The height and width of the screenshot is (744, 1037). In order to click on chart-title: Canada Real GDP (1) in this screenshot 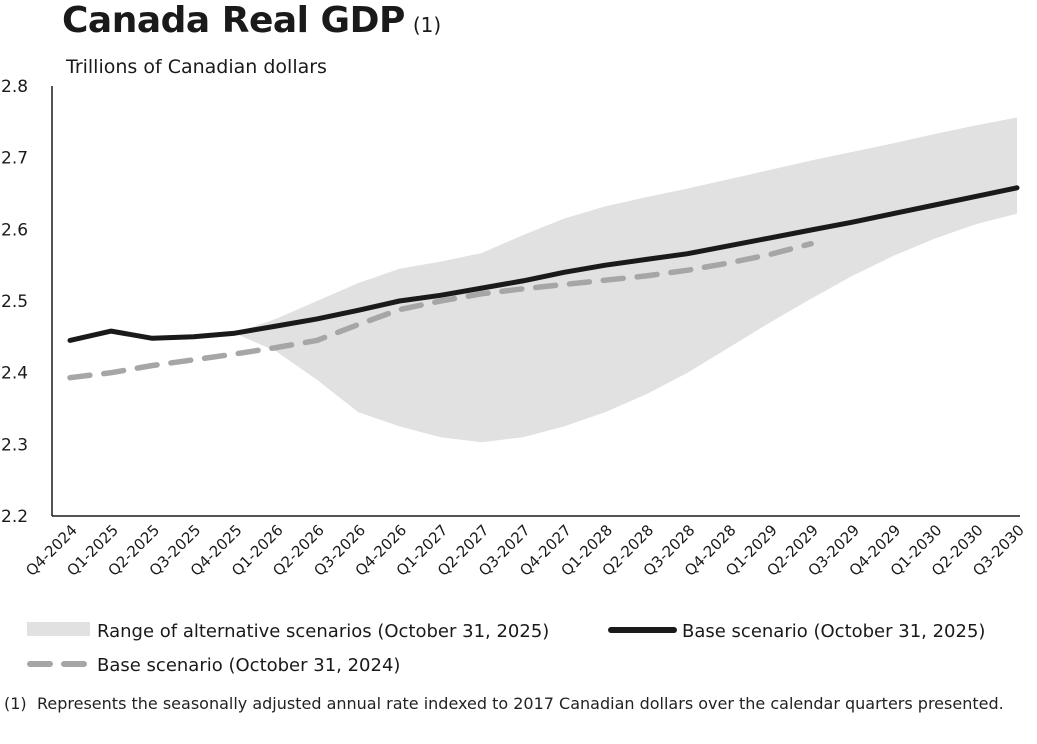, I will do `click(251, 20)`.